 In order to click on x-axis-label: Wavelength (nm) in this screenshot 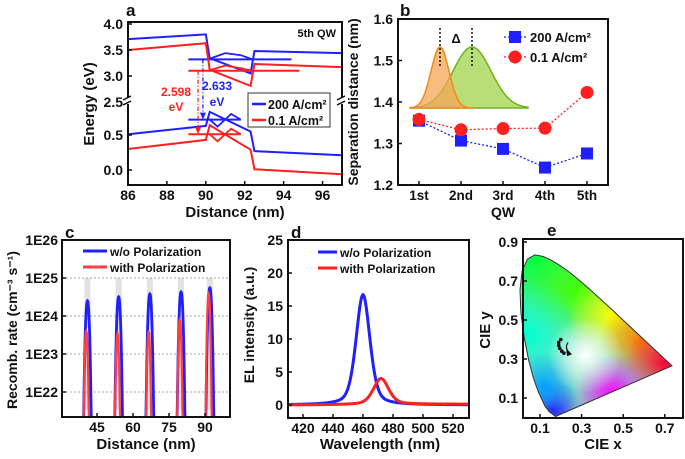, I will do `click(380, 444)`.